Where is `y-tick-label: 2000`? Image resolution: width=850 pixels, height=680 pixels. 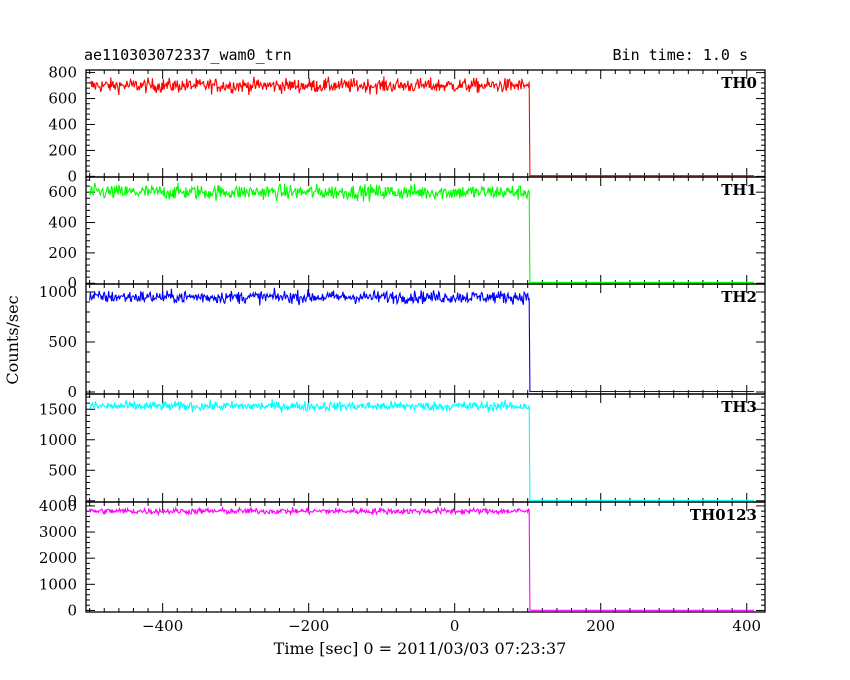 y-tick-label: 2000 is located at coordinates (58, 558).